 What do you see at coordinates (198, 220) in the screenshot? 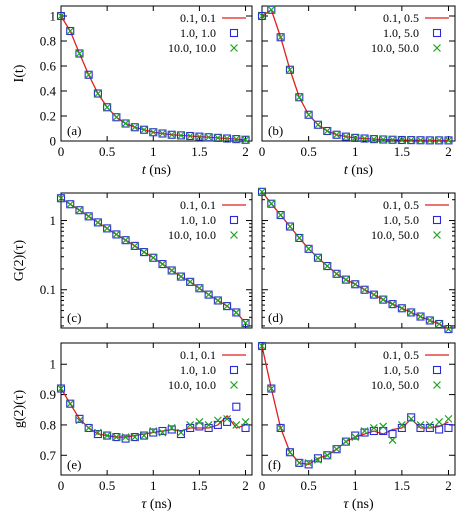
I see `legend-label: 1.0, 1.0` at bounding box center [198, 220].